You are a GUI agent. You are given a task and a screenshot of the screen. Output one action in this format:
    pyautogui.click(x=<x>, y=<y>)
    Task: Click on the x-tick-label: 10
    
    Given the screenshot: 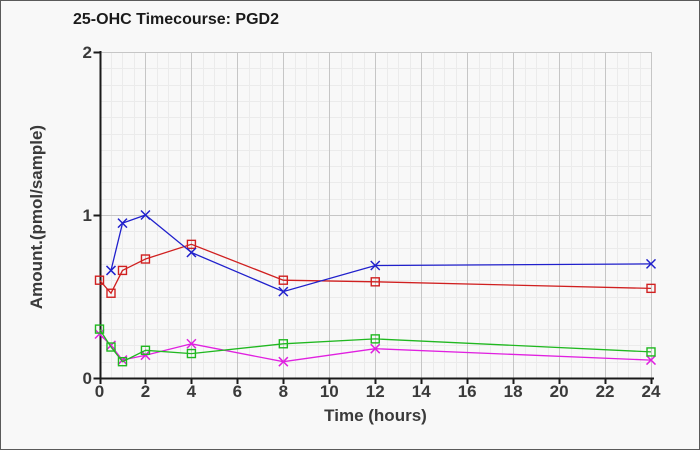 What is the action you would take?
    pyautogui.click(x=329, y=391)
    